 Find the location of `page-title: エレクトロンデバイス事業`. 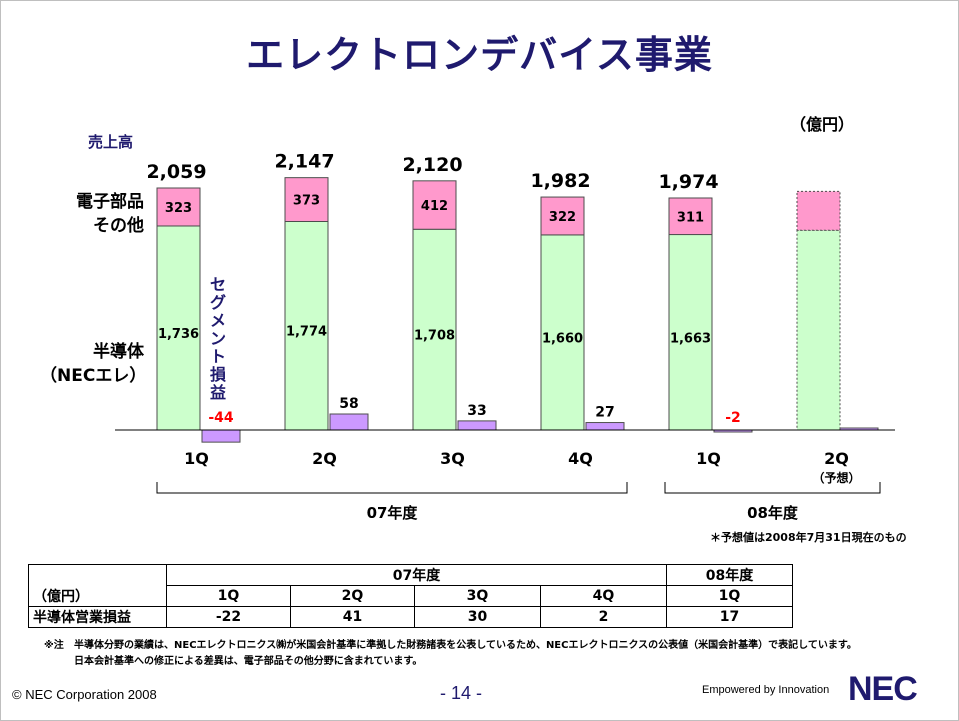

page-title: エレクトロンデバイス事業 is located at coordinates (479, 55).